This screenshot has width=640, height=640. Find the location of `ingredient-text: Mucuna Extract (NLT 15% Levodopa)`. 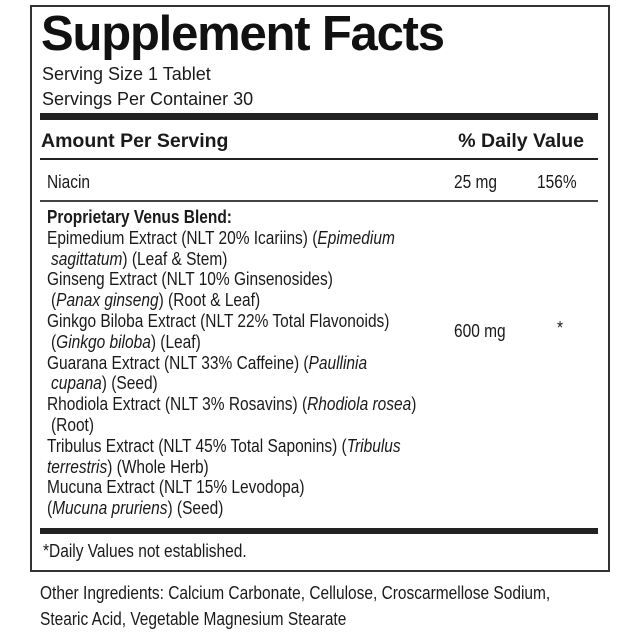

ingredient-text: Mucuna Extract (NLT 15% Levodopa) is located at coordinates (176, 487).